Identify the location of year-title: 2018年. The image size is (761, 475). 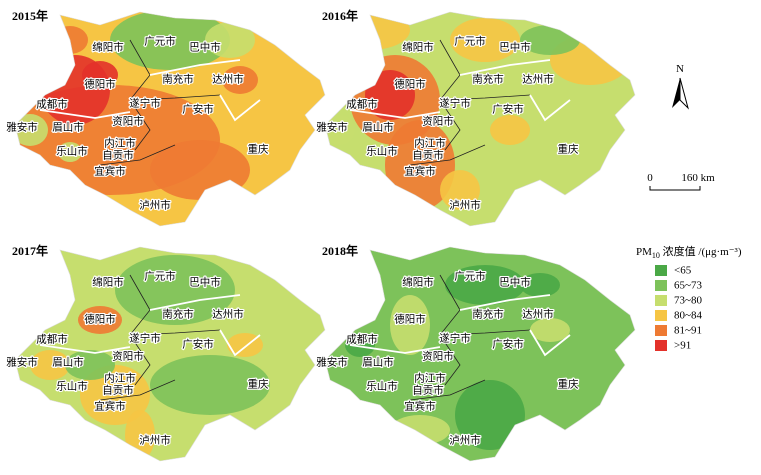
(340, 250).